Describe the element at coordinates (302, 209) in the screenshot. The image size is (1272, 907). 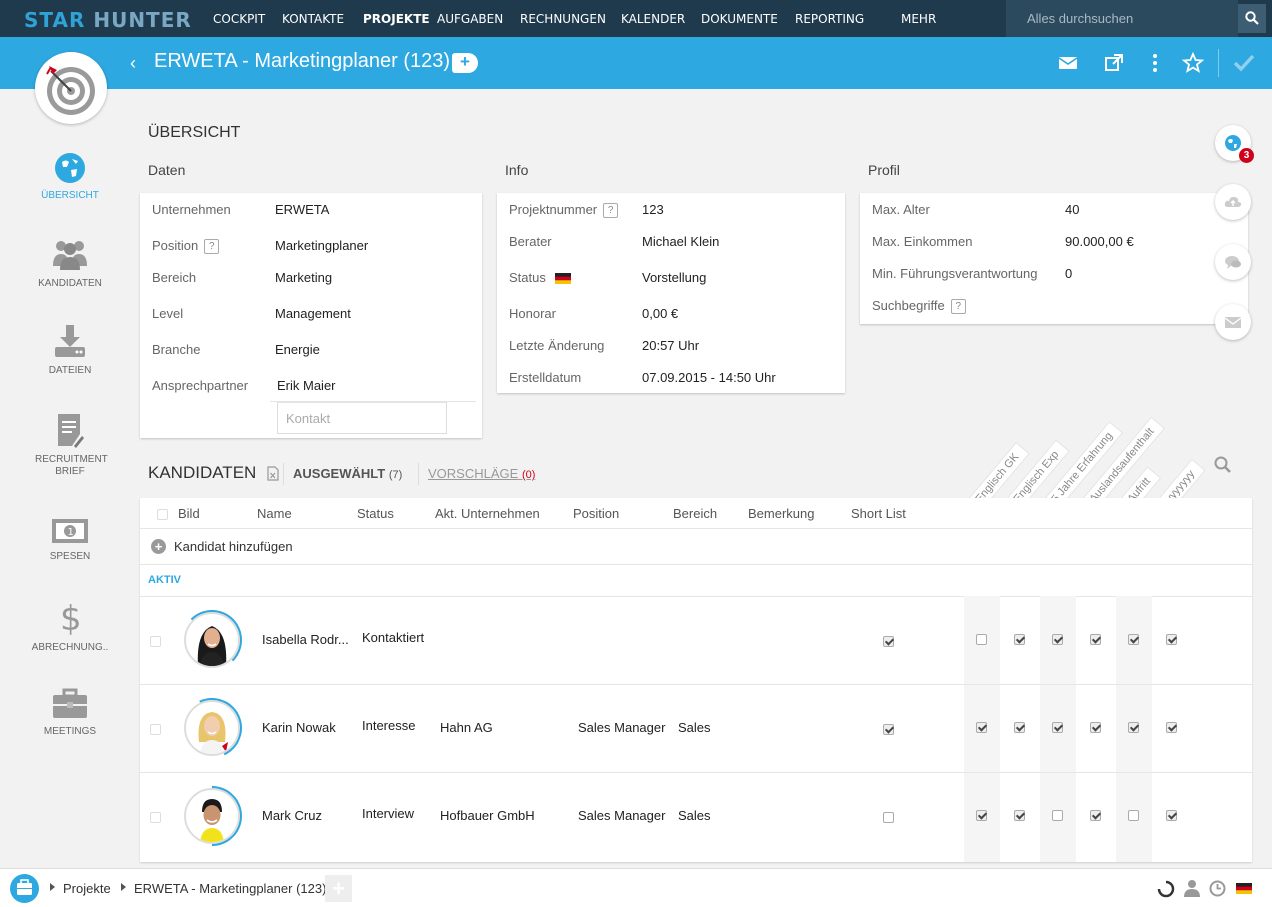
I see `daten-value-unternehmen: ERWETA` at that location.